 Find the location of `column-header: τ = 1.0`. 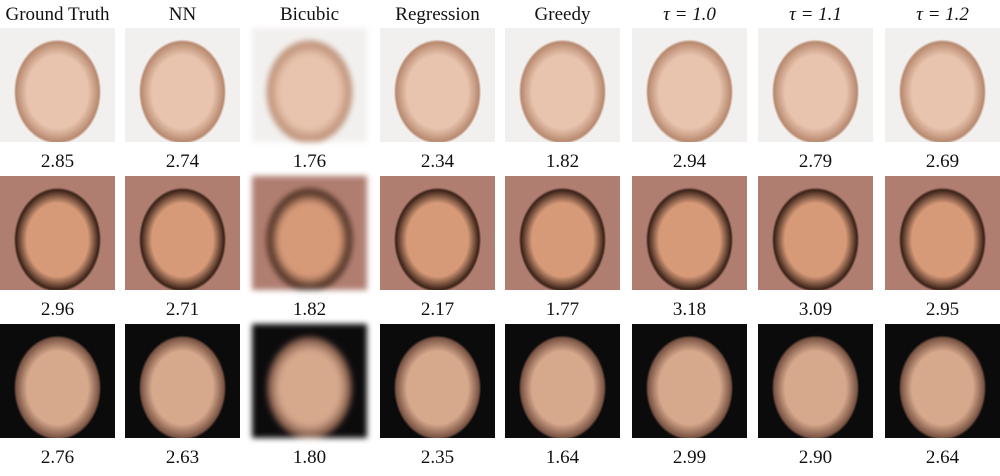

column-header: τ = 1.0 is located at coordinates (689, 14).